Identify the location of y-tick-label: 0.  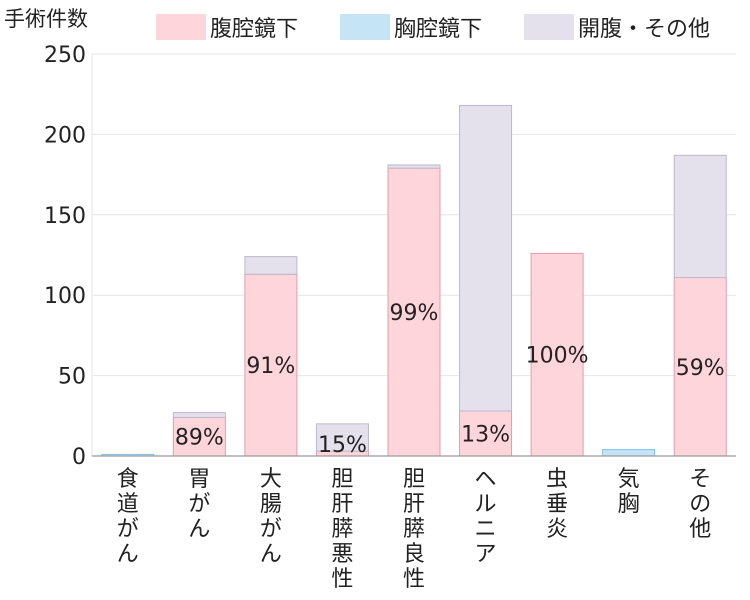
(79, 457).